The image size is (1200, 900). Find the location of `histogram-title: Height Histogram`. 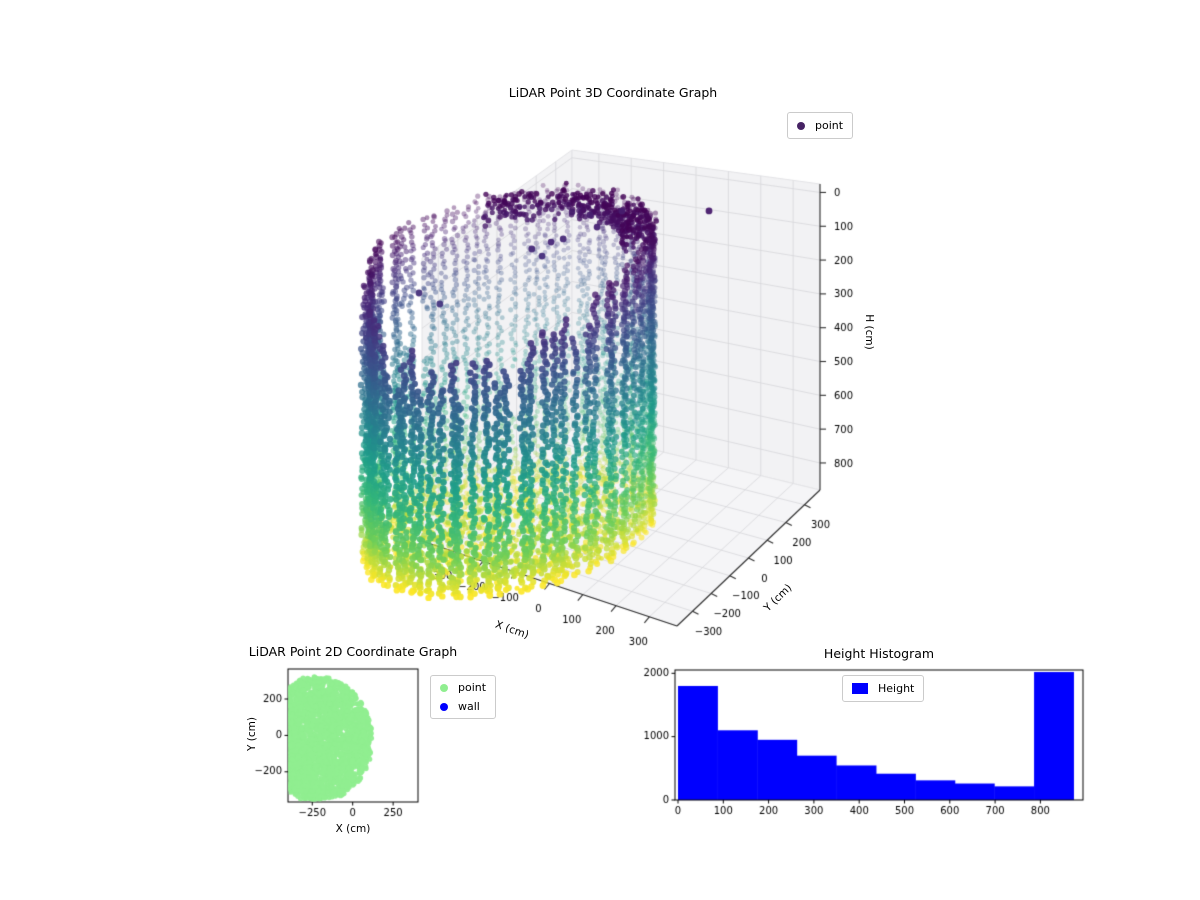

histogram-title: Height Histogram is located at coordinates (879, 653).